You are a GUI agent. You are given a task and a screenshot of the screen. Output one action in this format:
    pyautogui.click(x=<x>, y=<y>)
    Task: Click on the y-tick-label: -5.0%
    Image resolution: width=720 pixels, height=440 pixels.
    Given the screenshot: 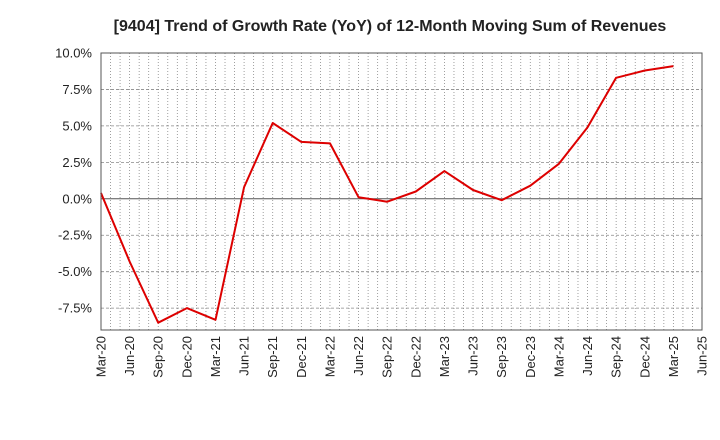 What is the action you would take?
    pyautogui.click(x=75, y=271)
    